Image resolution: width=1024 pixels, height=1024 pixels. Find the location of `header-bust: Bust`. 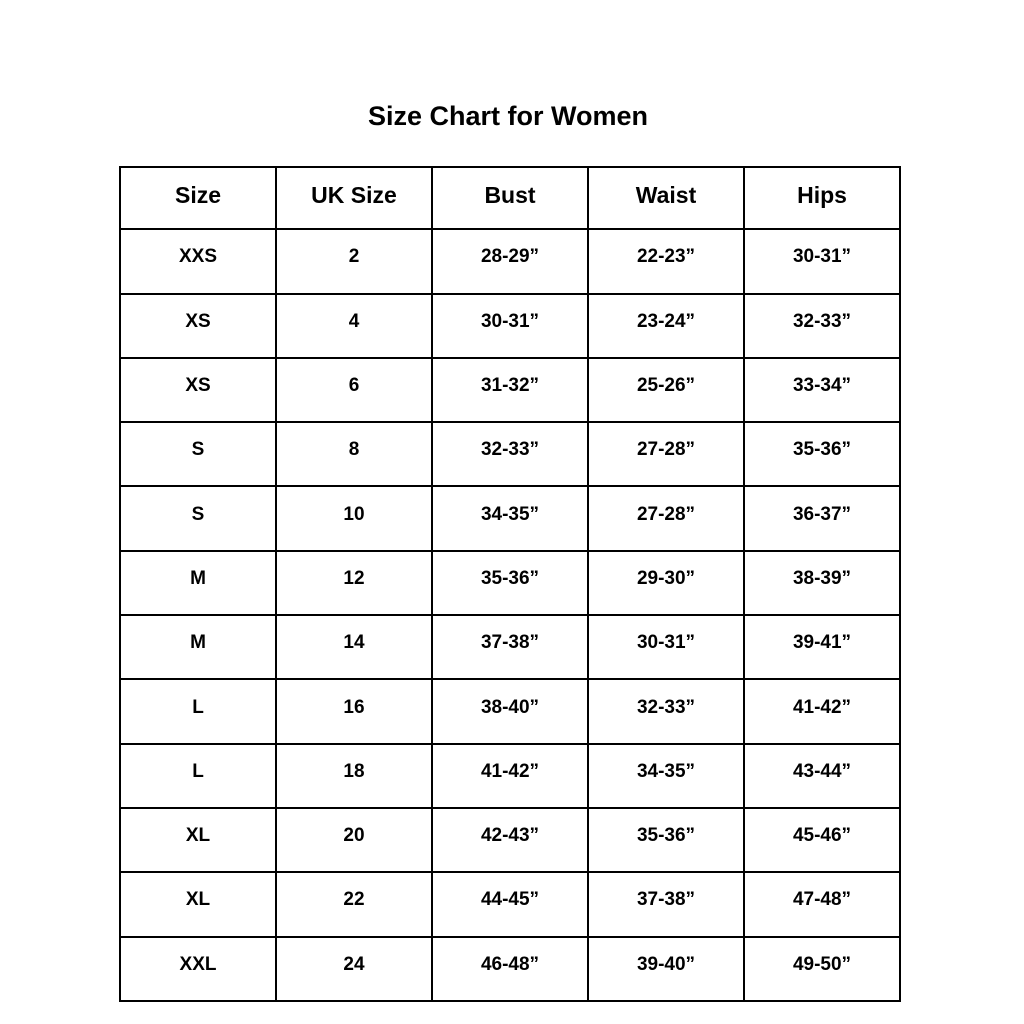

header-bust: Bust is located at coordinates (510, 198).